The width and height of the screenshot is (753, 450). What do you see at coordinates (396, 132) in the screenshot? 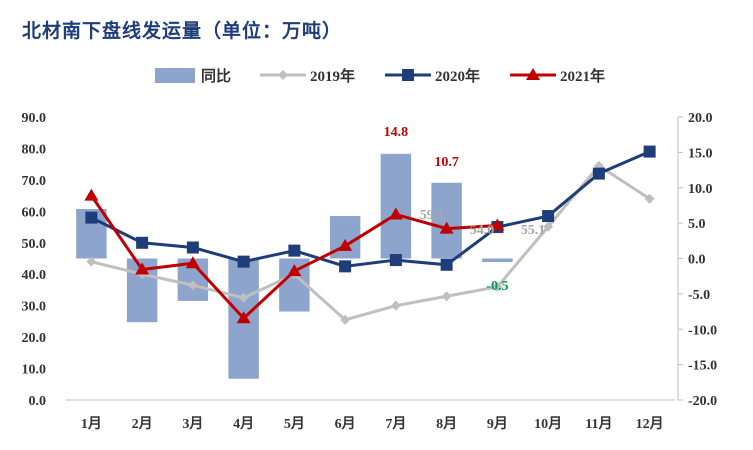
I see `data-label: 14.8` at bounding box center [396, 132].